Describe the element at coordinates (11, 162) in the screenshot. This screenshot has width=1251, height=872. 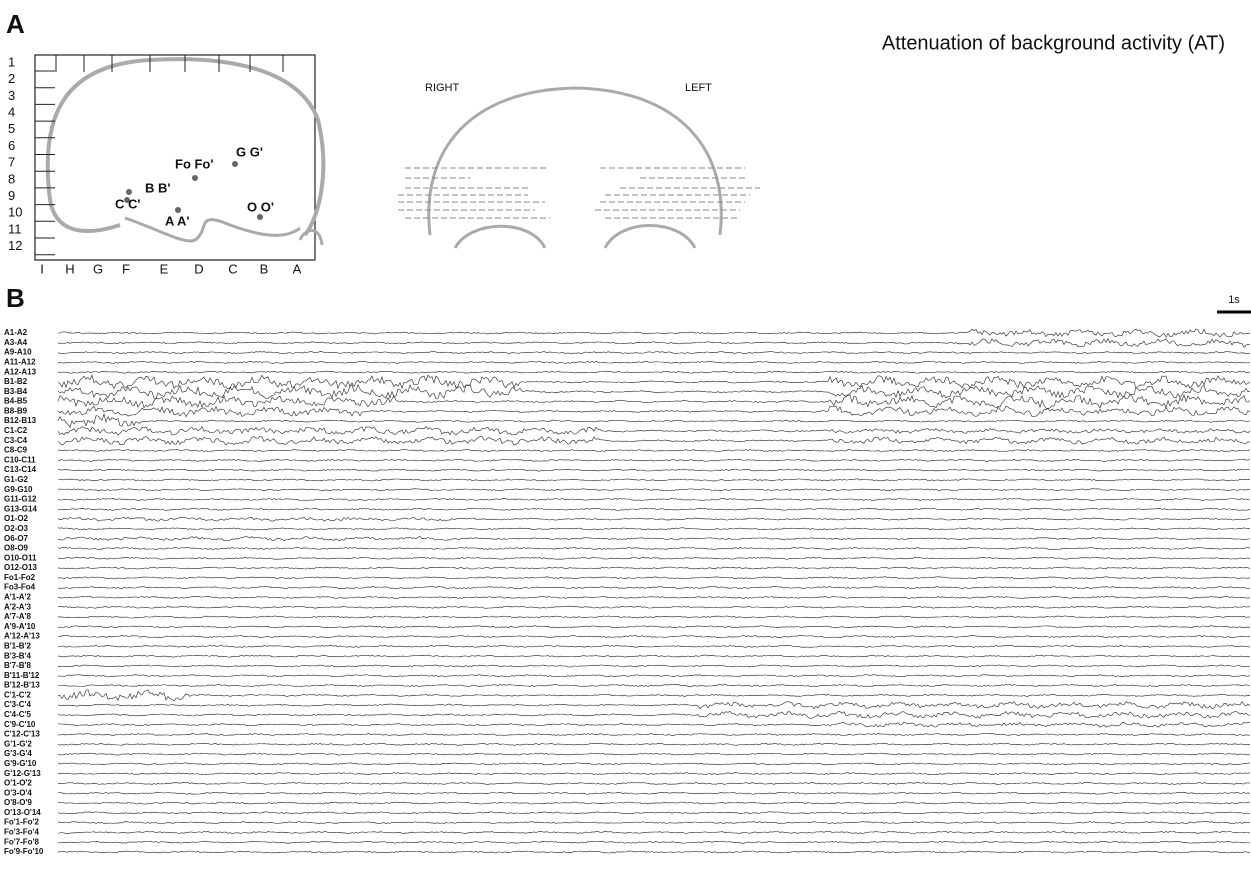
I see `row-label: 7` at that location.